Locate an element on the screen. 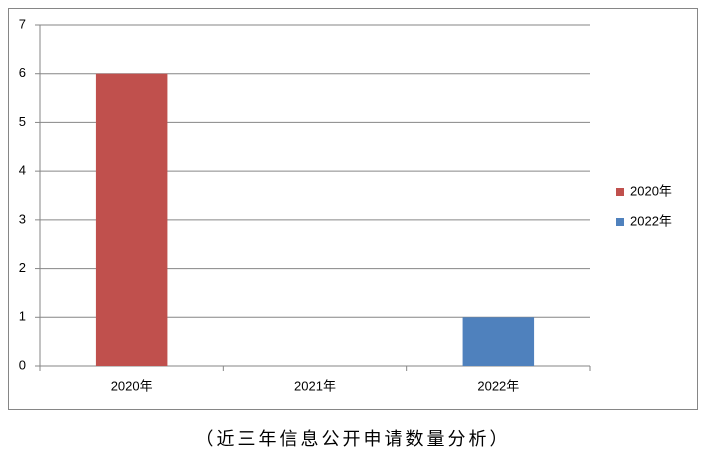 This screenshot has height=458, width=707. y-tick-label: 5 is located at coordinates (22, 121).